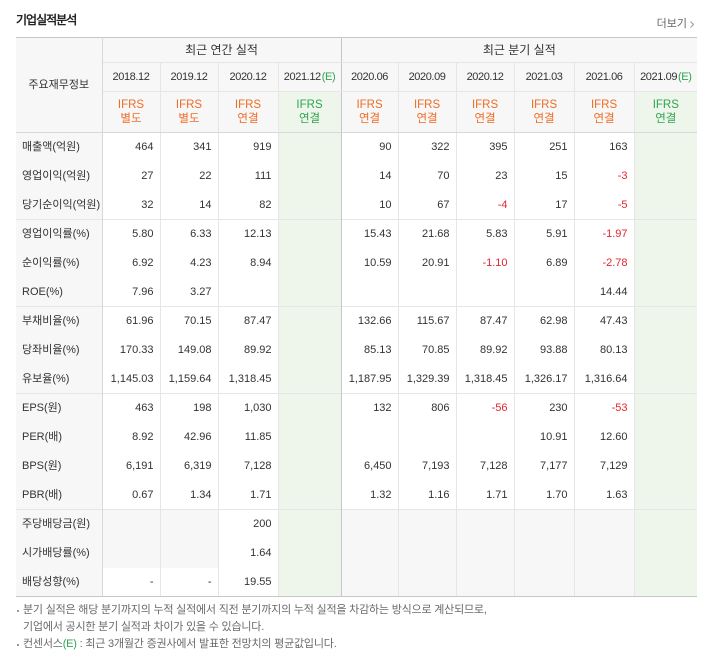  Describe the element at coordinates (370, 77) in the screenshot. I see `period-label: 2020.06` at that location.